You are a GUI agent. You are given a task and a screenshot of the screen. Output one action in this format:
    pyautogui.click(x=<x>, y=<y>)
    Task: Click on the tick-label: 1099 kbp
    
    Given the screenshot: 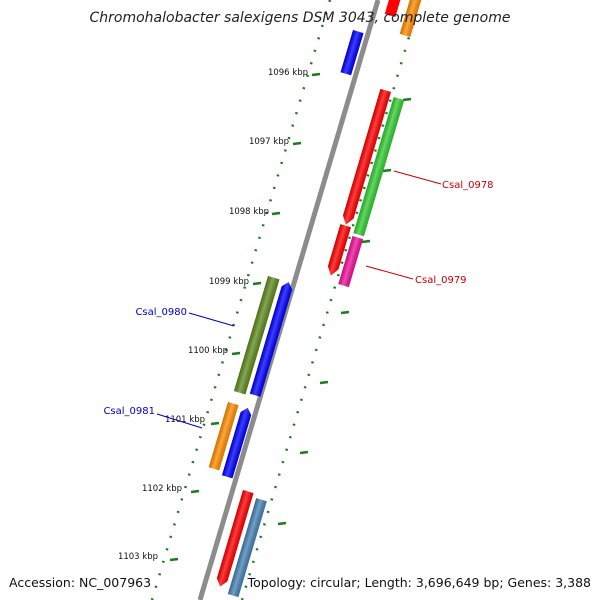 What is the action you would take?
    pyautogui.click(x=229, y=282)
    